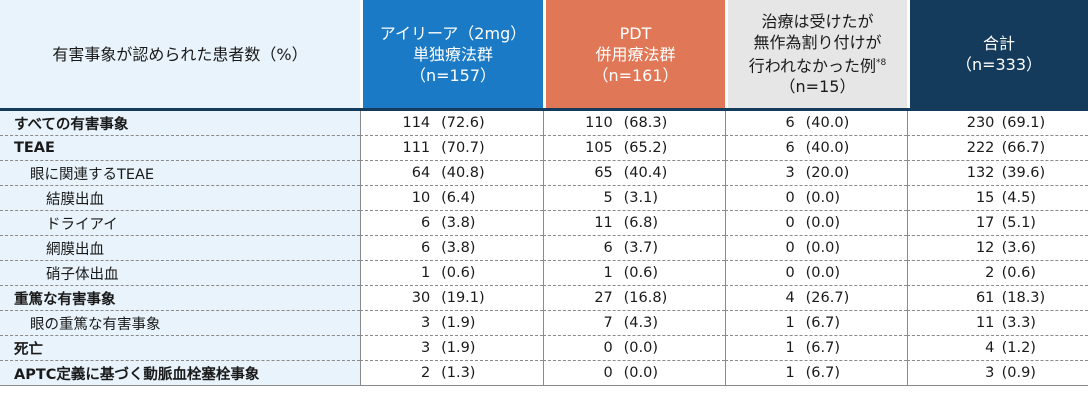 The width and height of the screenshot is (1088, 414). Describe the element at coordinates (640, 223) in the screenshot. I see `percentage: (6.8)` at that location.